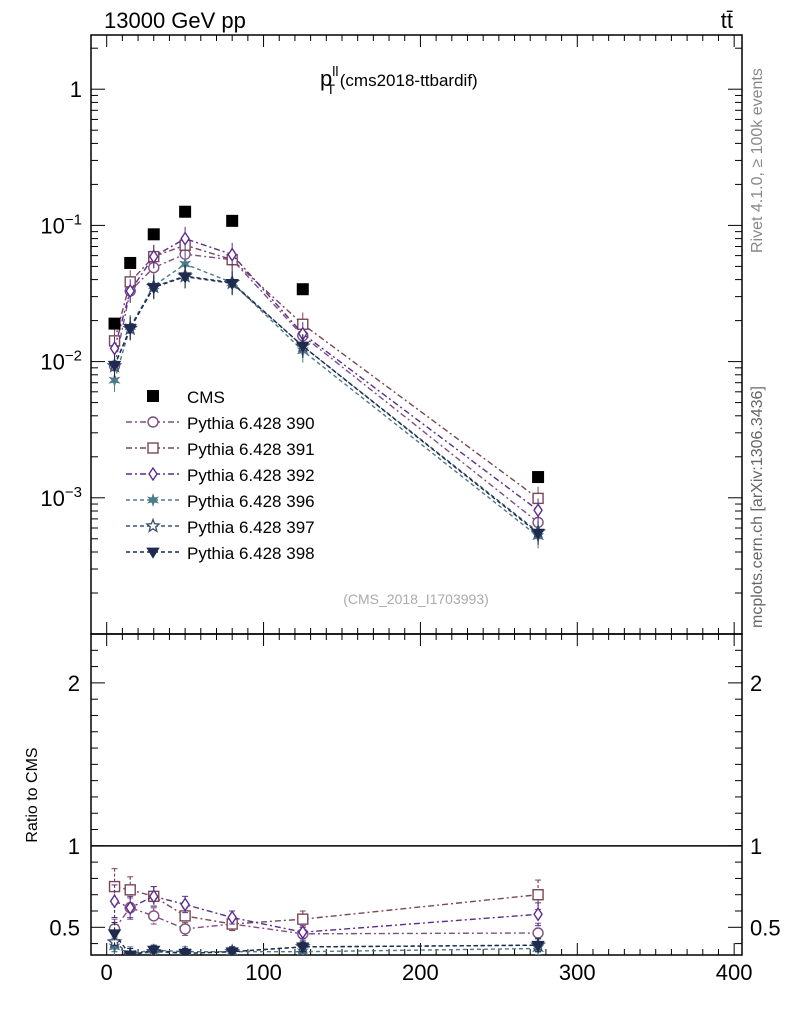 This screenshot has height=1024, width=786. What do you see at coordinates (107, 972) in the screenshot?
I see `x-tick-label: 0` at bounding box center [107, 972].